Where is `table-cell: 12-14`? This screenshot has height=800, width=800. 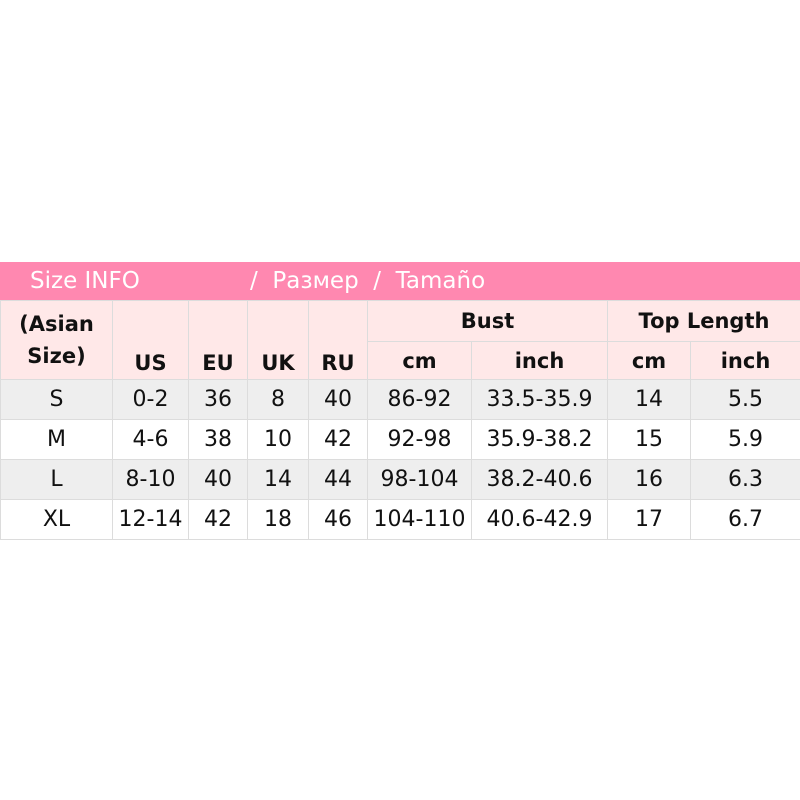 table-cell: 12-14 is located at coordinates (150, 519).